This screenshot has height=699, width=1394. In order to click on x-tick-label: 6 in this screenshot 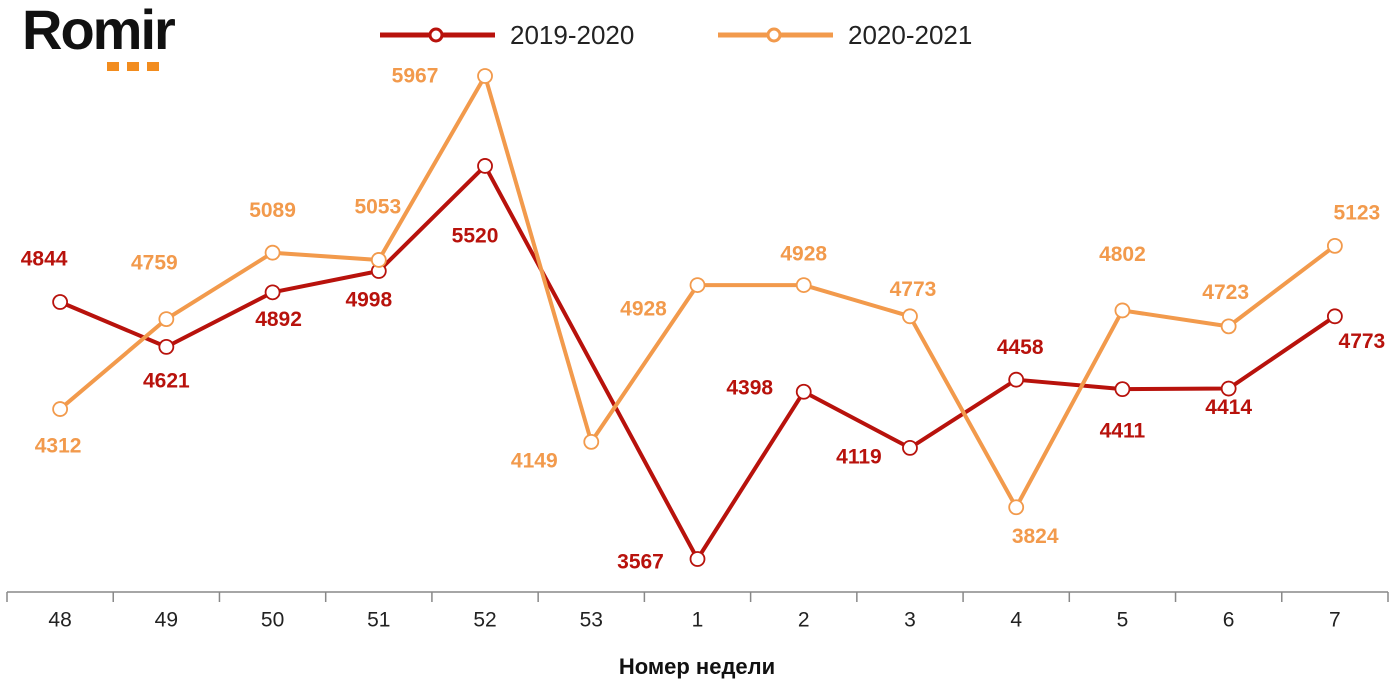, I will do `click(1229, 620)`.